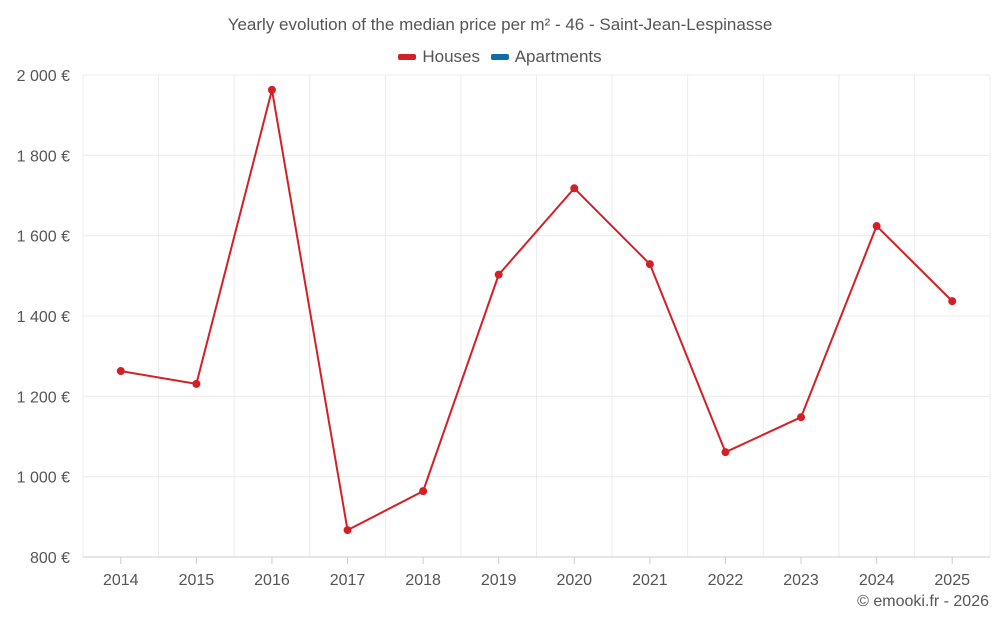 This screenshot has height=625, width=1000. Describe the element at coordinates (650, 580) in the screenshot. I see `x-tick-label: 2021` at that location.